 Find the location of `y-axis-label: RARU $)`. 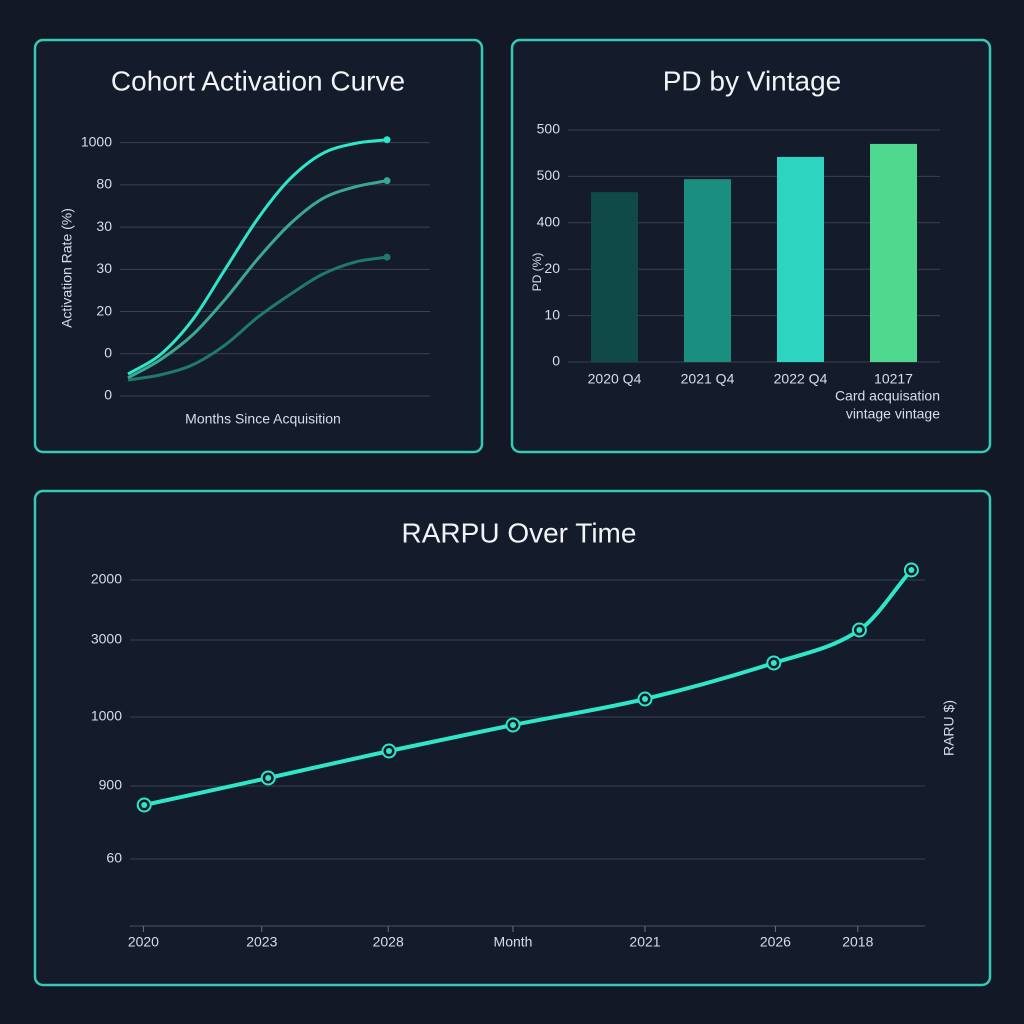

y-axis-label: RARU $) is located at coordinates (949, 728).